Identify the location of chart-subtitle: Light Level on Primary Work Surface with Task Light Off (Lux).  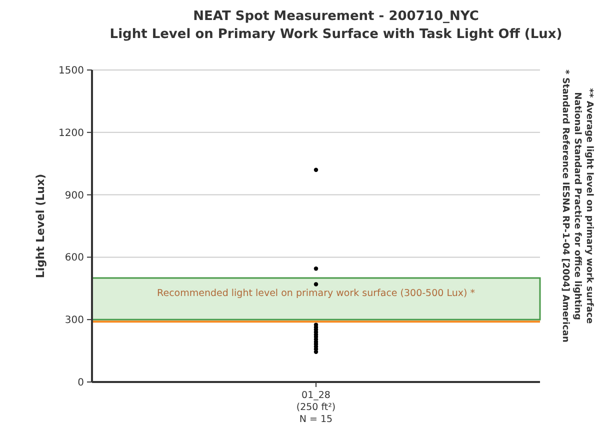
(336, 34).